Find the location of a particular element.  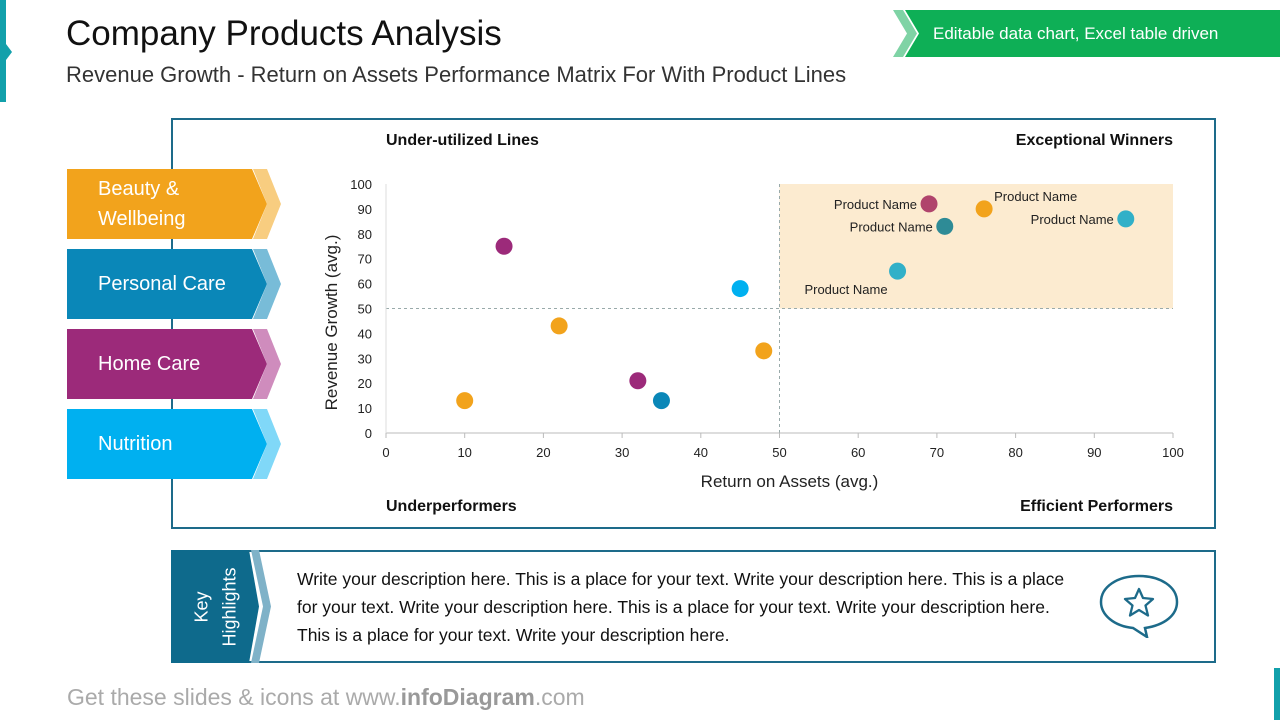

category-label: Personal Care is located at coordinates (162, 284).